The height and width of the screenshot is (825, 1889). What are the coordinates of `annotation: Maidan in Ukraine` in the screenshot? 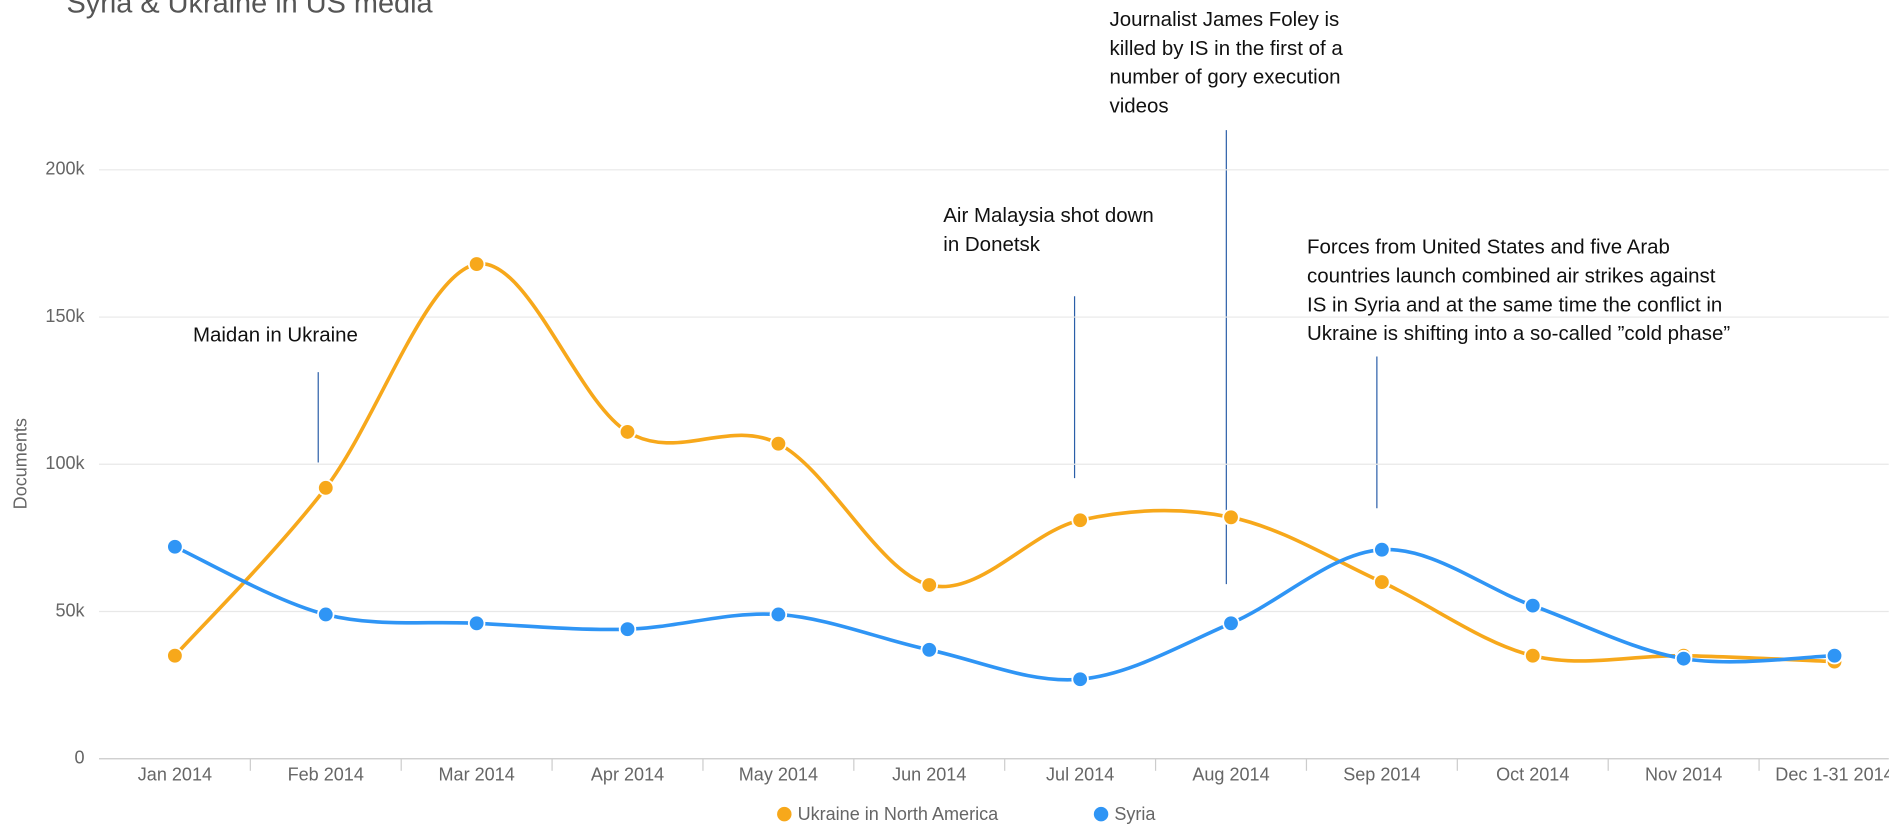 It's located at (275, 334).